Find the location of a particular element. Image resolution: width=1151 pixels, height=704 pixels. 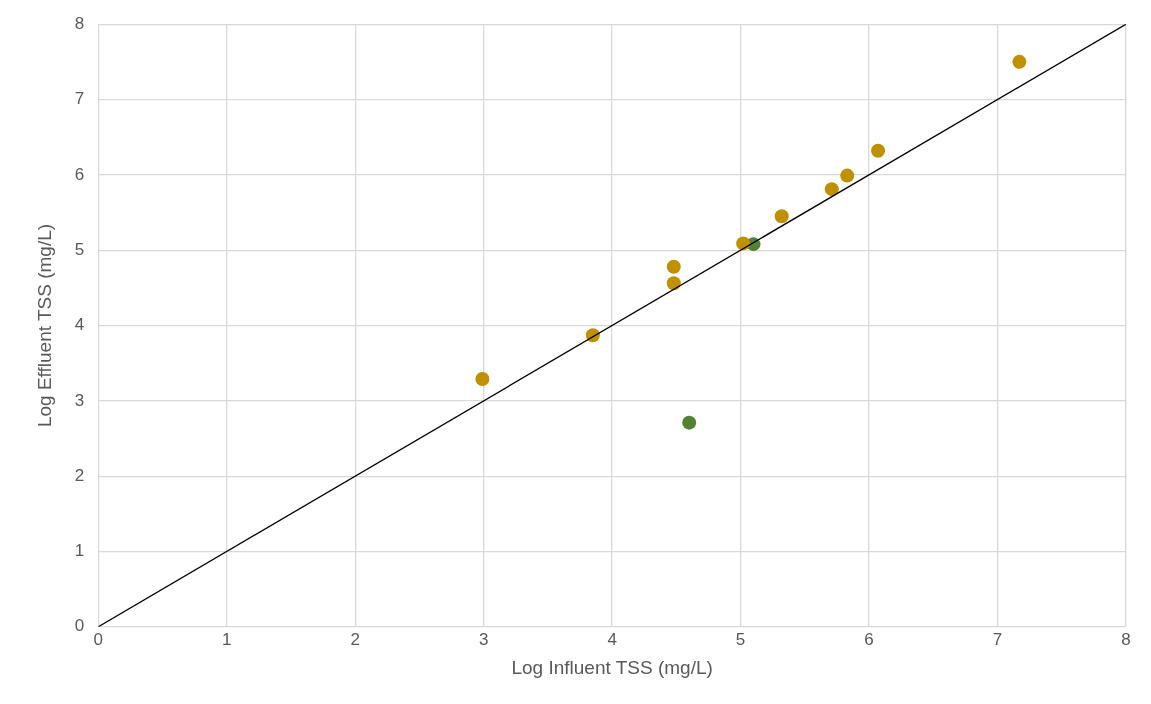

y-tick-label: 2 is located at coordinates (79, 475).